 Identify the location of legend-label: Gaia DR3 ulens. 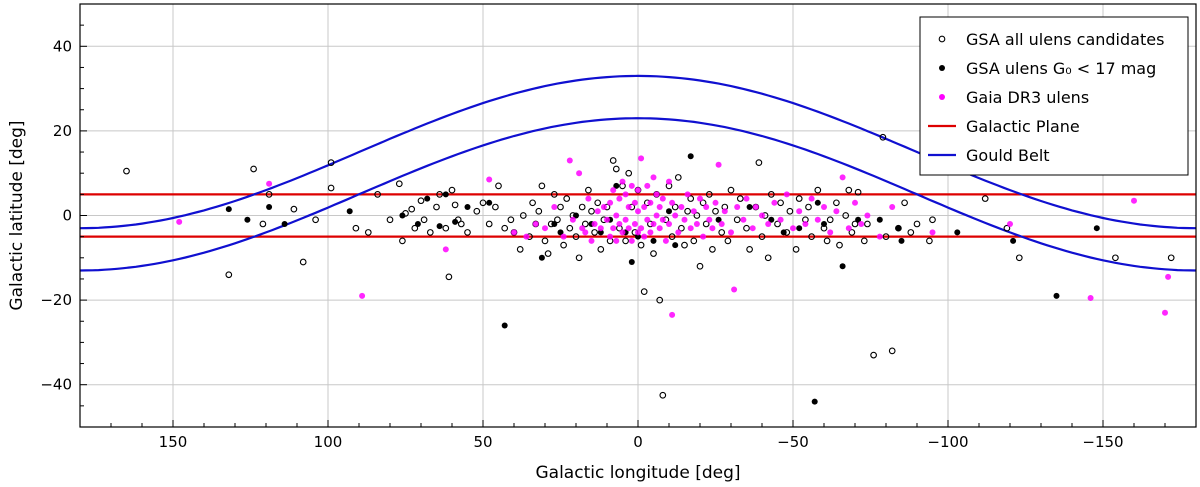
(1027, 97).